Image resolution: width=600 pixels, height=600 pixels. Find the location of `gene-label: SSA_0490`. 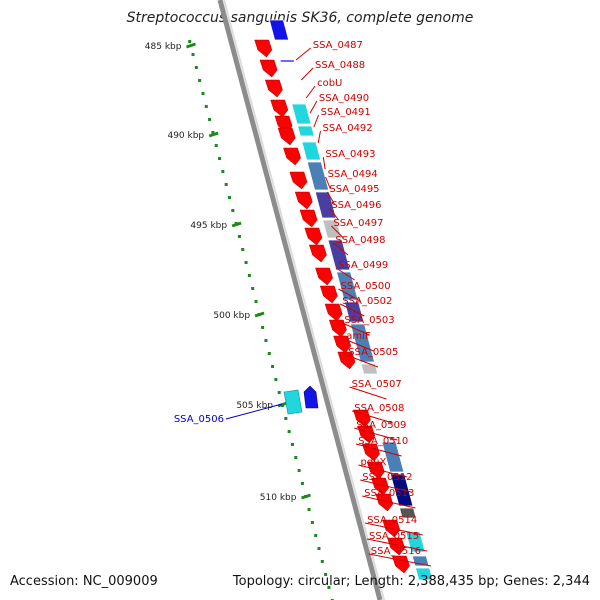

gene-label: SSA_0490 is located at coordinates (344, 98).